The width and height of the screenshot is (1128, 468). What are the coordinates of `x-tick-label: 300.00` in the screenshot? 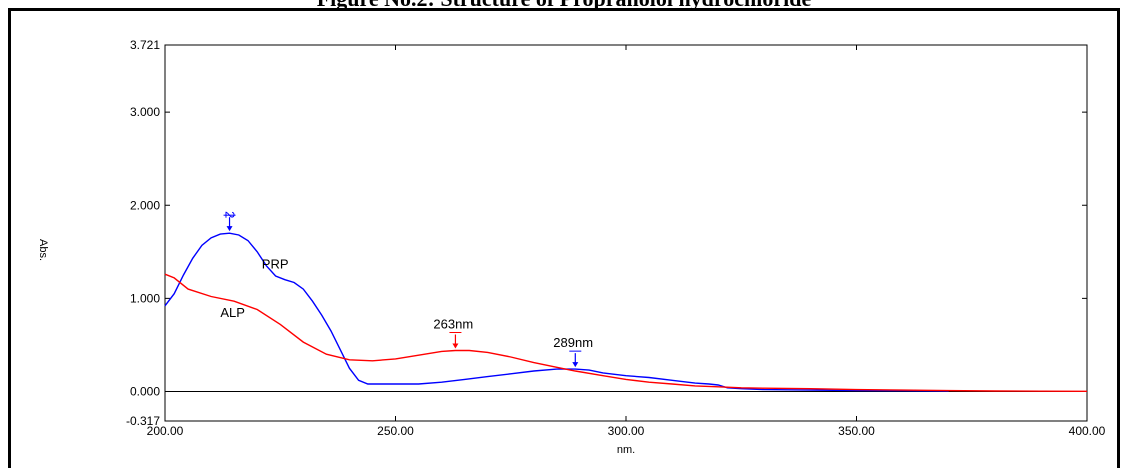 It's located at (626, 431).